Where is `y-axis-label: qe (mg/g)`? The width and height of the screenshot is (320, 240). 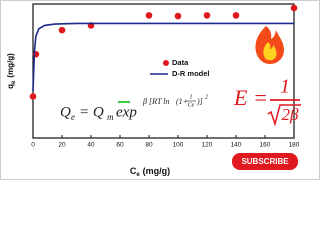
y-axis-label: qe (mg/g) is located at coordinates (11, 71).